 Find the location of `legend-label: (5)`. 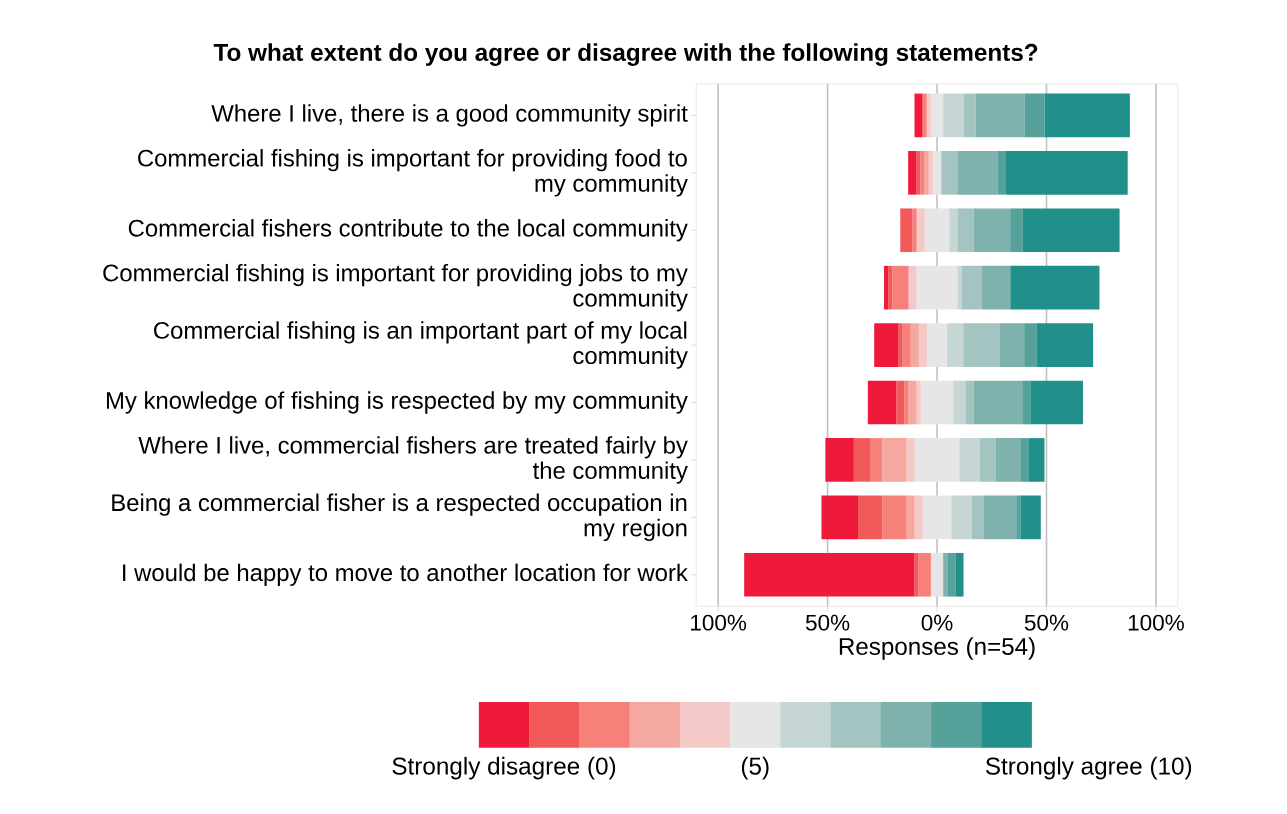

legend-label: (5) is located at coordinates (755, 768).